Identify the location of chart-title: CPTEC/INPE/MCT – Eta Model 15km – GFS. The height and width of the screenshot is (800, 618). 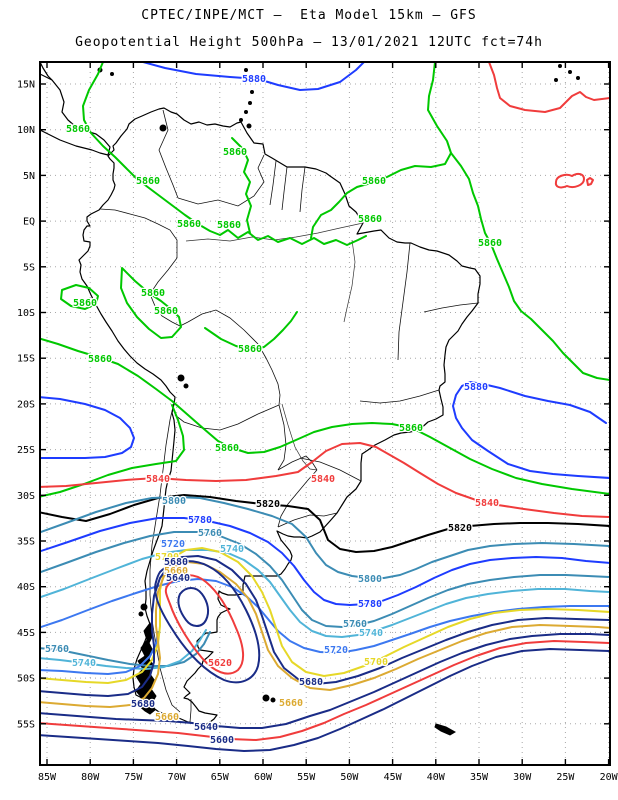
(309, 15).